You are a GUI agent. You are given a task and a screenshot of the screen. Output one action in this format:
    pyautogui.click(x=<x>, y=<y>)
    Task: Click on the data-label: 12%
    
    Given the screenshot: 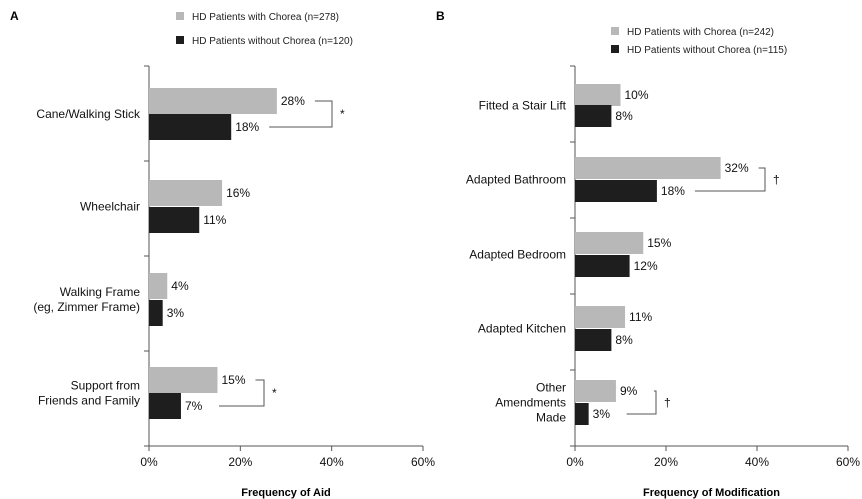 What is the action you would take?
    pyautogui.click(x=646, y=266)
    